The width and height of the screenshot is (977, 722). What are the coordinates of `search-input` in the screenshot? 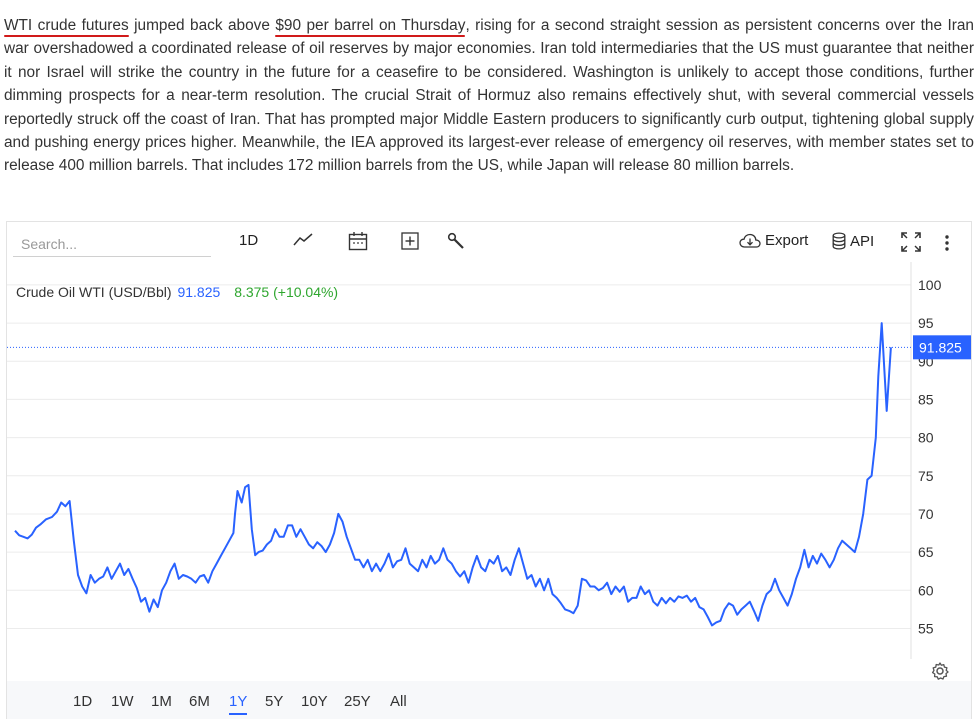 It's located at (112, 244).